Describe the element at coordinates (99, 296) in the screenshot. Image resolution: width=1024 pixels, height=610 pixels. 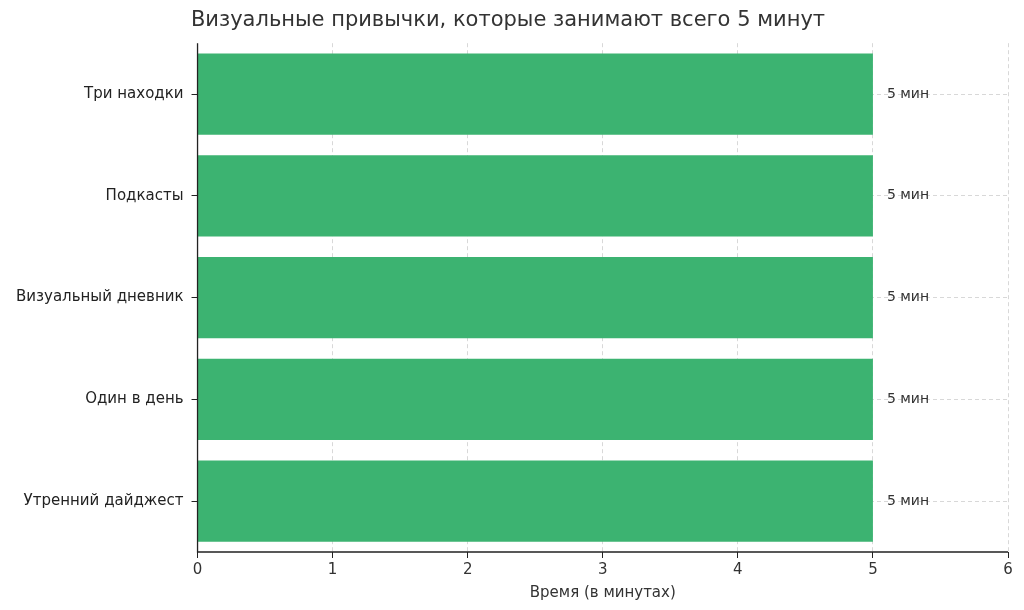
I see `y-tick-label: Визуальный дневник` at that location.